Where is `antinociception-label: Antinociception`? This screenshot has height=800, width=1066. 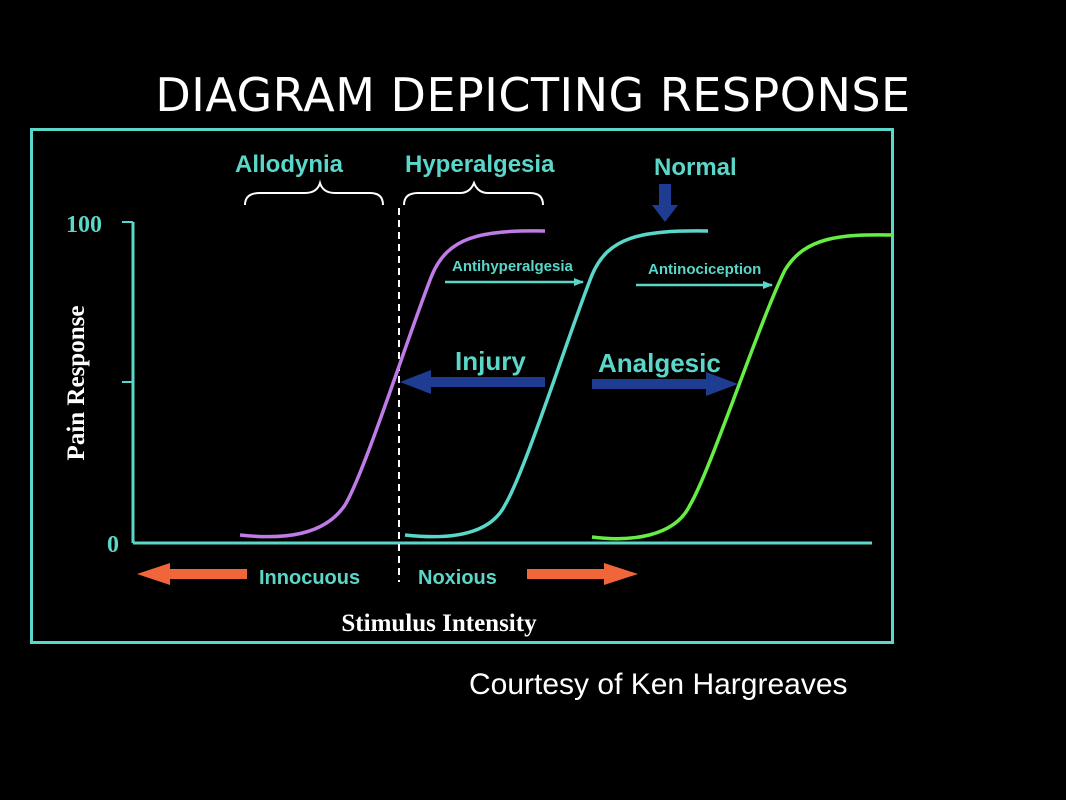
antinociception-label: Antinociception is located at coordinates (704, 269).